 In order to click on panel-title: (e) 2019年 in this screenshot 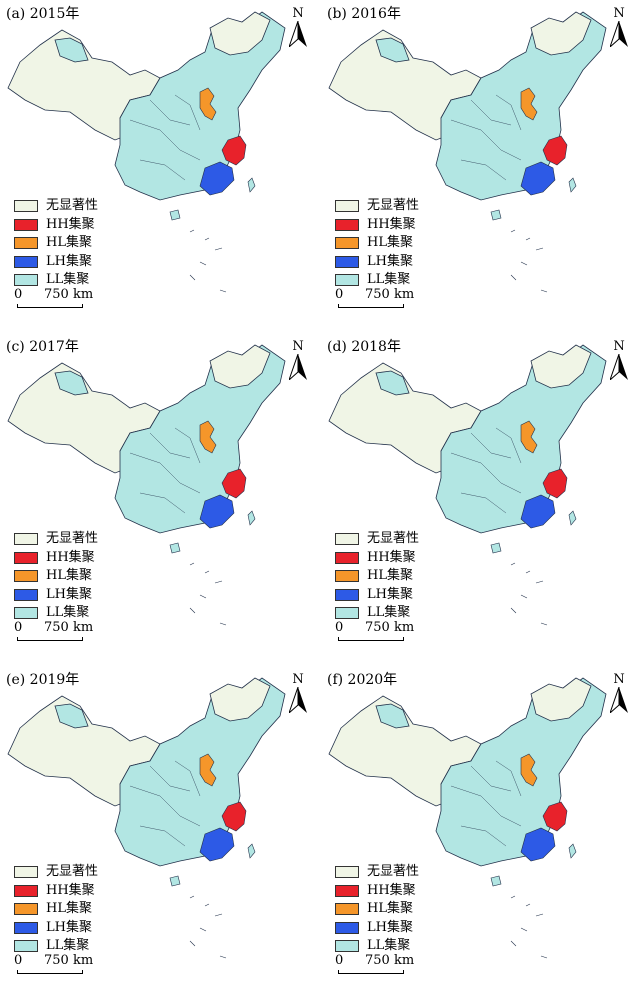, I will do `click(43, 680)`.